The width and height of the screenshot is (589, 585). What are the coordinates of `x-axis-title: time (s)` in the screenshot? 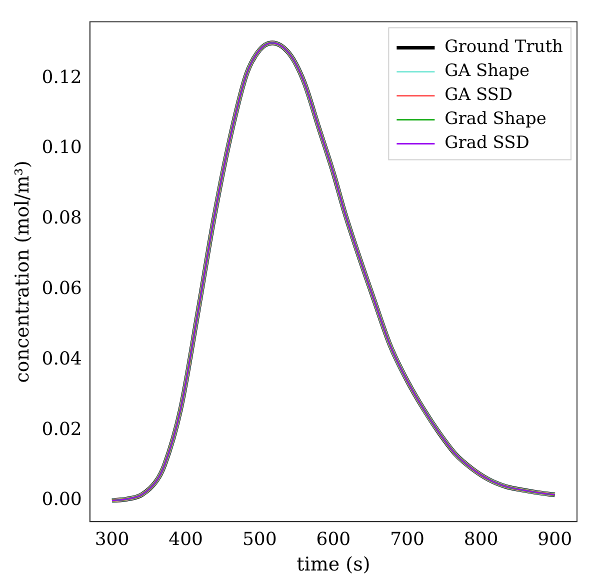 It's located at (333, 565).